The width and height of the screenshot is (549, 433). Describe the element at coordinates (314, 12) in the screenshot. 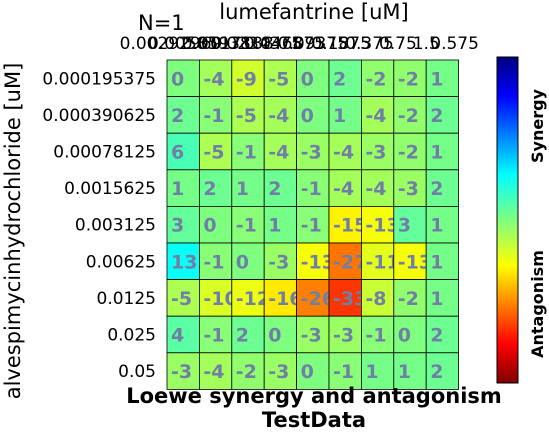

I see `x-axis-title: lumefantrine [uM]` at that location.